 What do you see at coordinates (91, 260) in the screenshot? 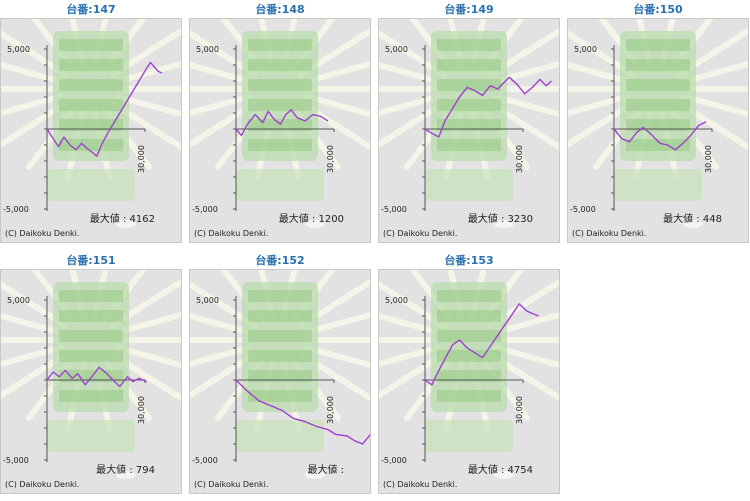
I see `chart-title: 台番:151` at bounding box center [91, 260].